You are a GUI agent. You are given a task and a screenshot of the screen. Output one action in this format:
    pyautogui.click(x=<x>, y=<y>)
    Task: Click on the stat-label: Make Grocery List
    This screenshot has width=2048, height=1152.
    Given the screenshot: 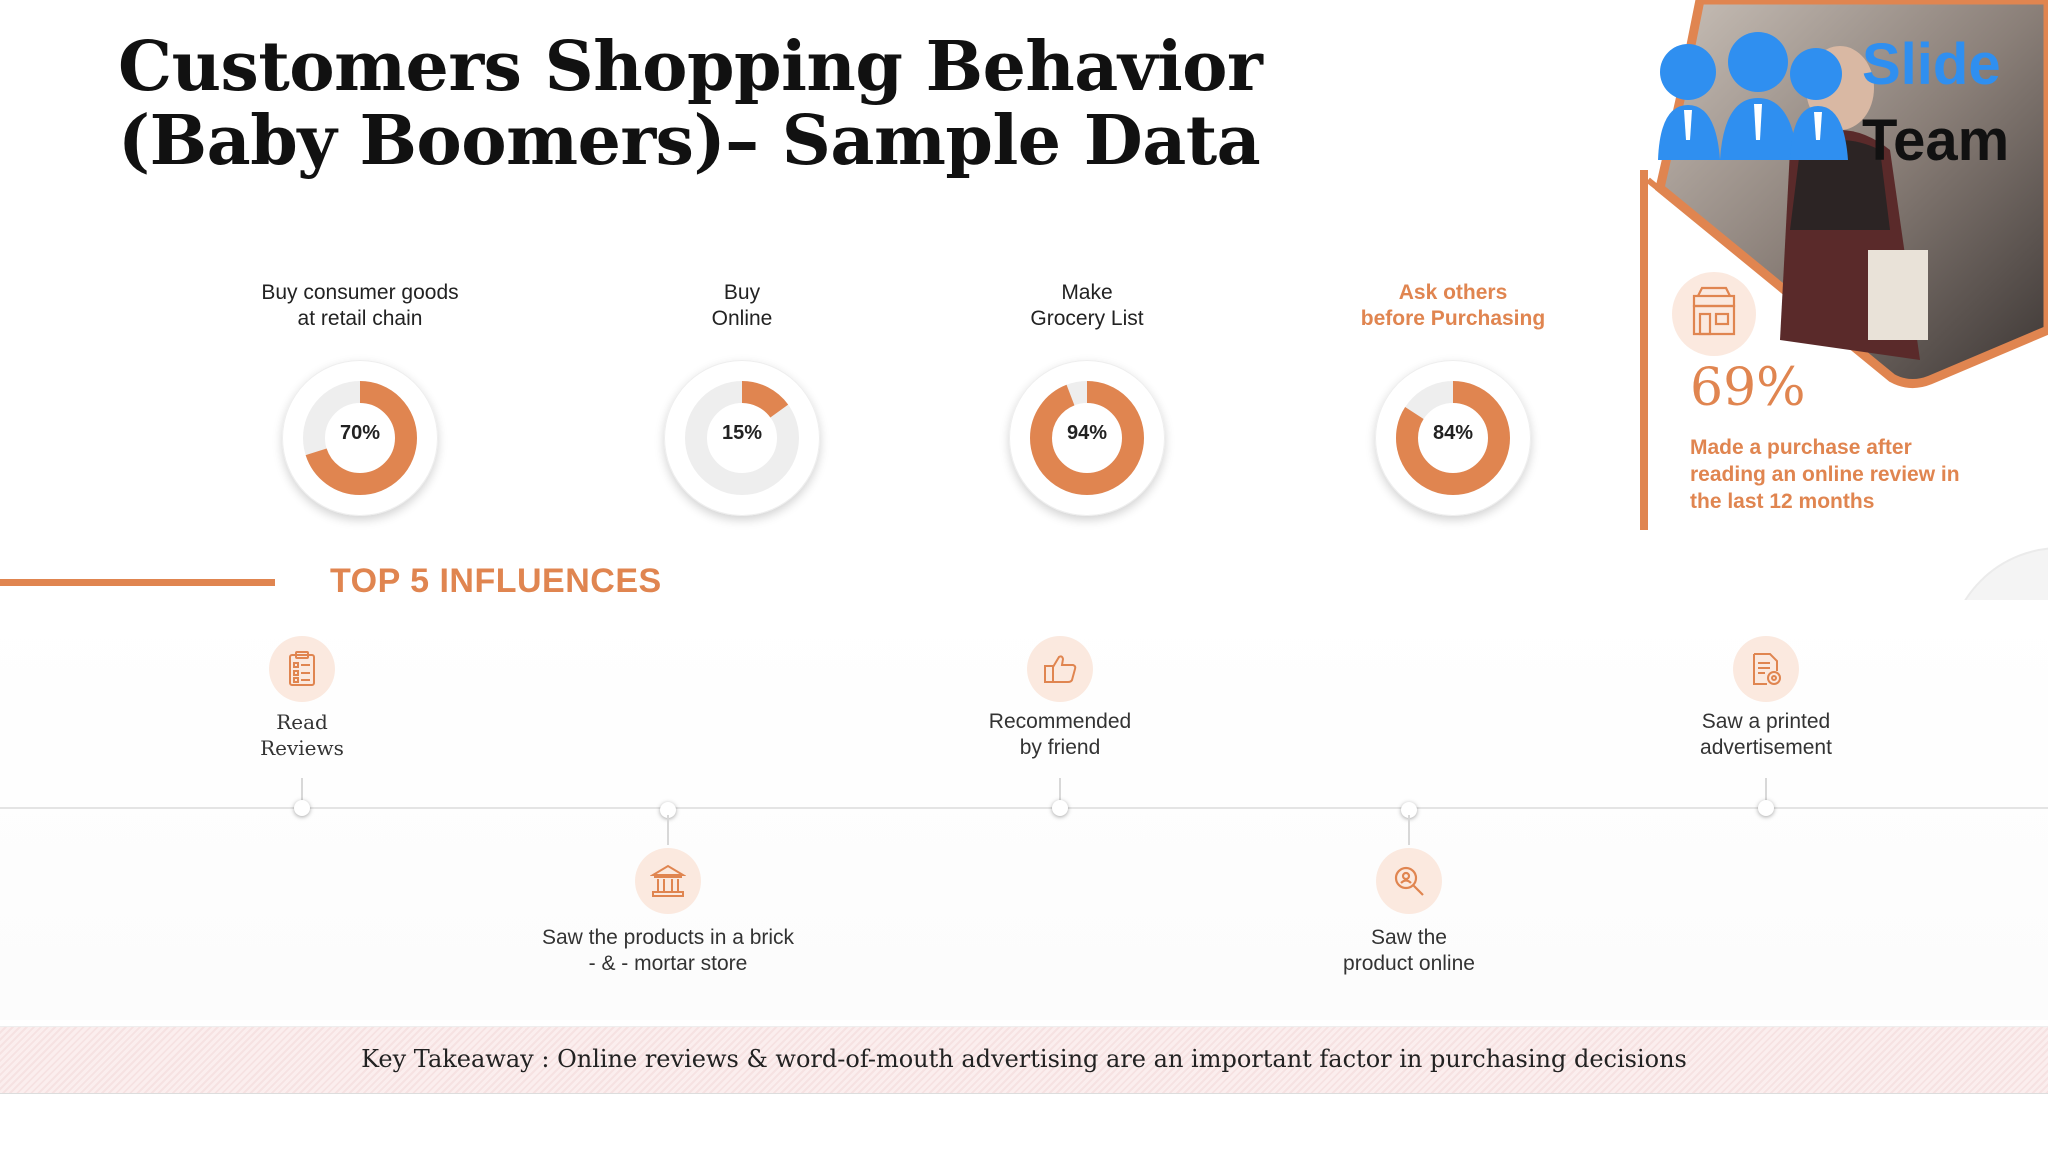 What is the action you would take?
    pyautogui.click(x=1087, y=305)
    